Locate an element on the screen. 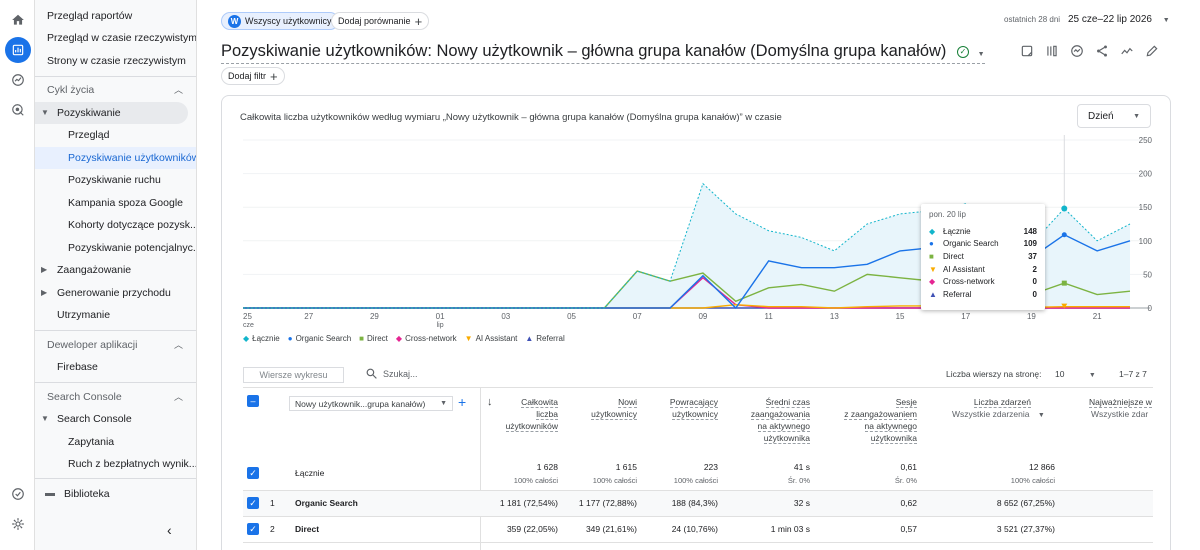  table-row is located at coordinates (698, 504).